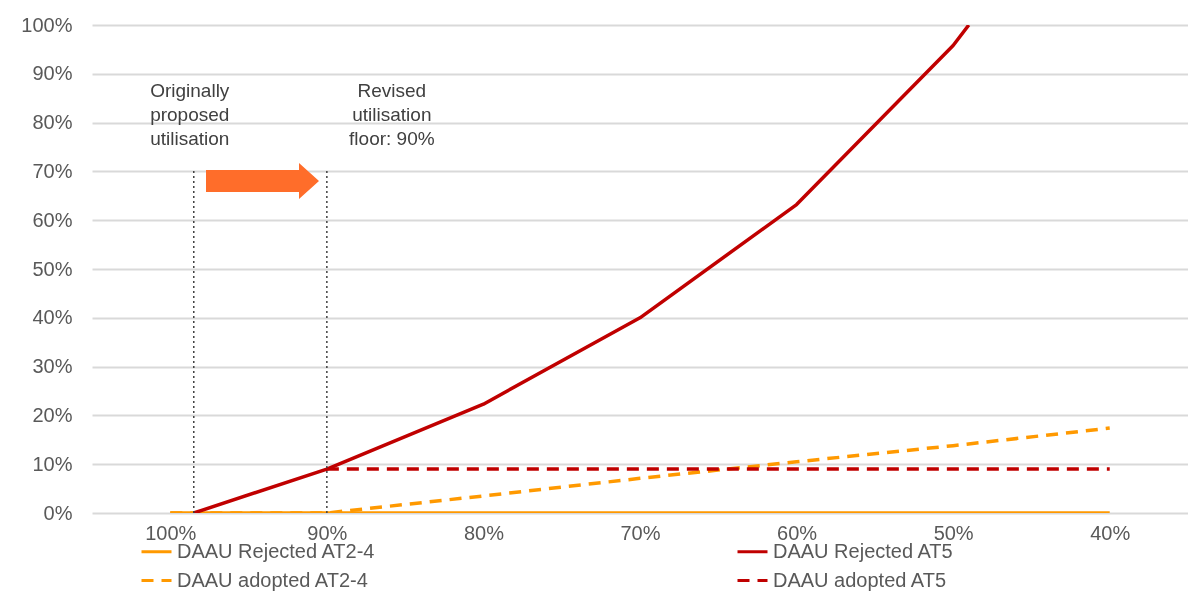  What do you see at coordinates (52, 122) in the screenshot?
I see `y-tick-label: 80%` at bounding box center [52, 122].